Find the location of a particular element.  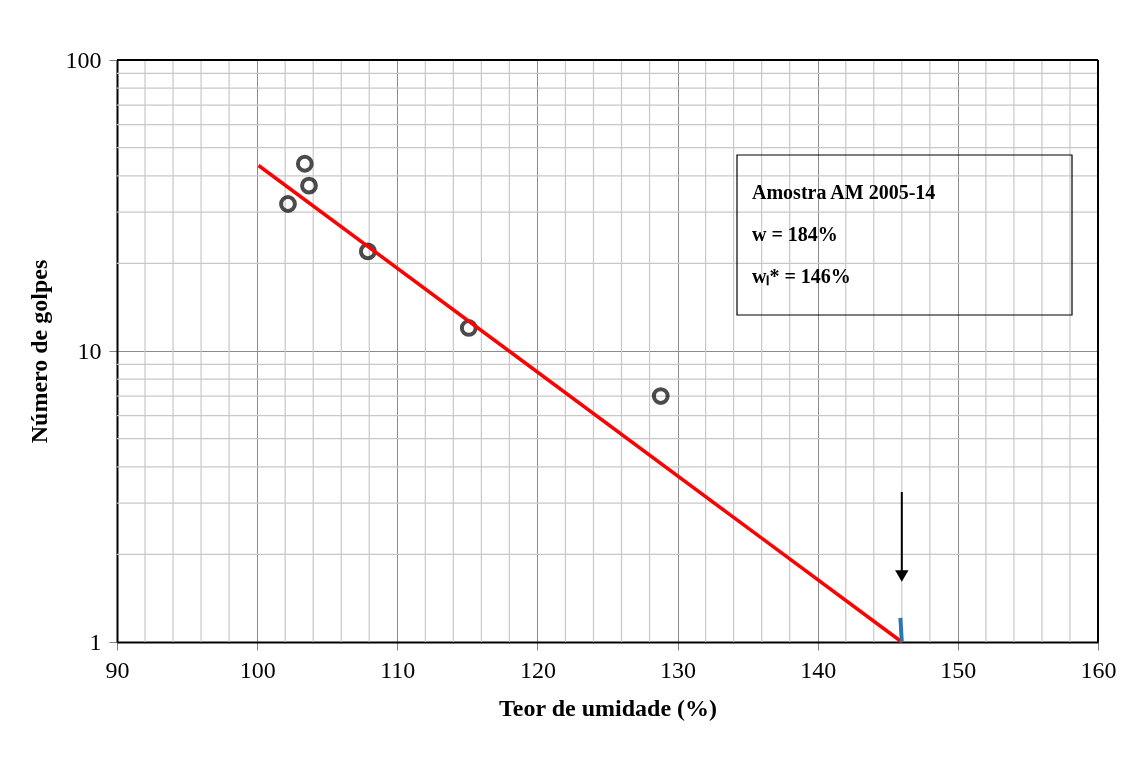

x-tick-label: 100 is located at coordinates (257, 669).